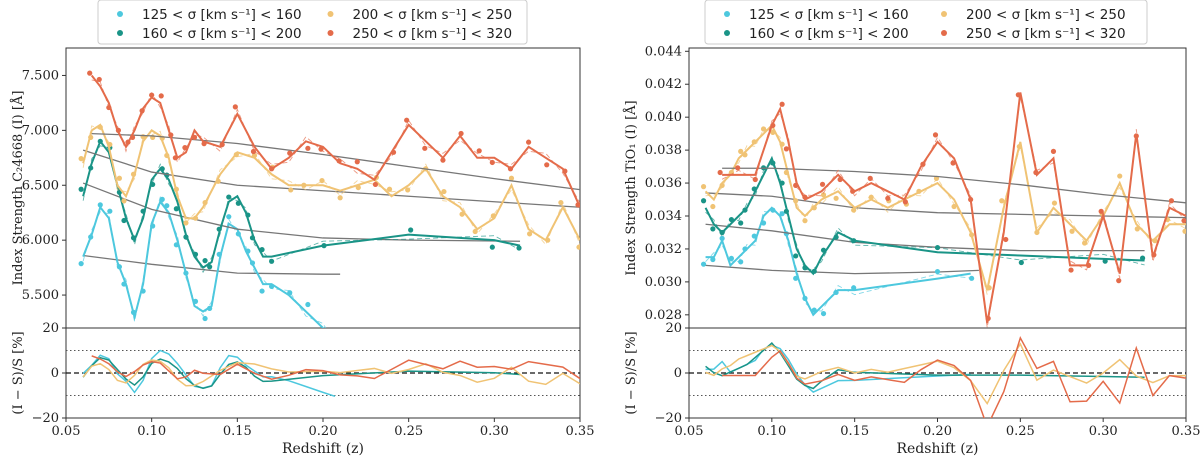 This screenshot has width=1200, height=459. What do you see at coordinates (1046, 15) in the screenshot?
I see `legend-entry: 200 < σ [km s⁻¹] < 250` at bounding box center [1046, 15].